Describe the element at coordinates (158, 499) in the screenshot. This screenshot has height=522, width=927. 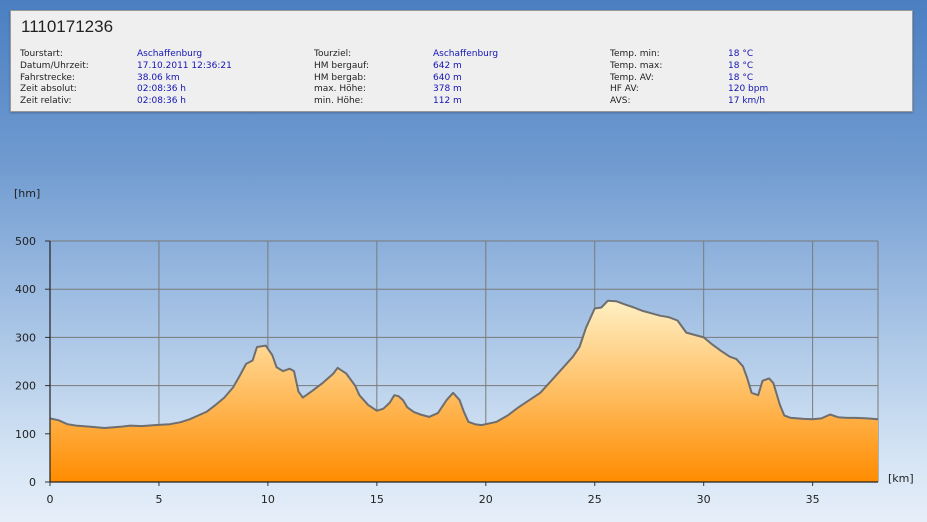
I see `x-tick-label: 5` at that location.